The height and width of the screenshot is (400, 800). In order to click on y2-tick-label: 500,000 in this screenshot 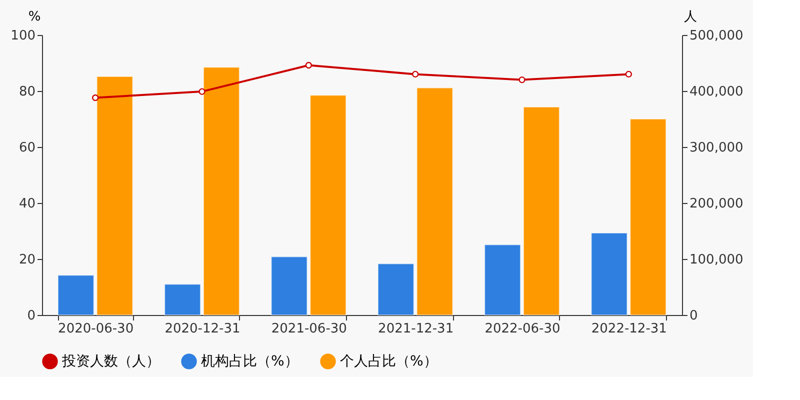, I will do `click(717, 36)`.